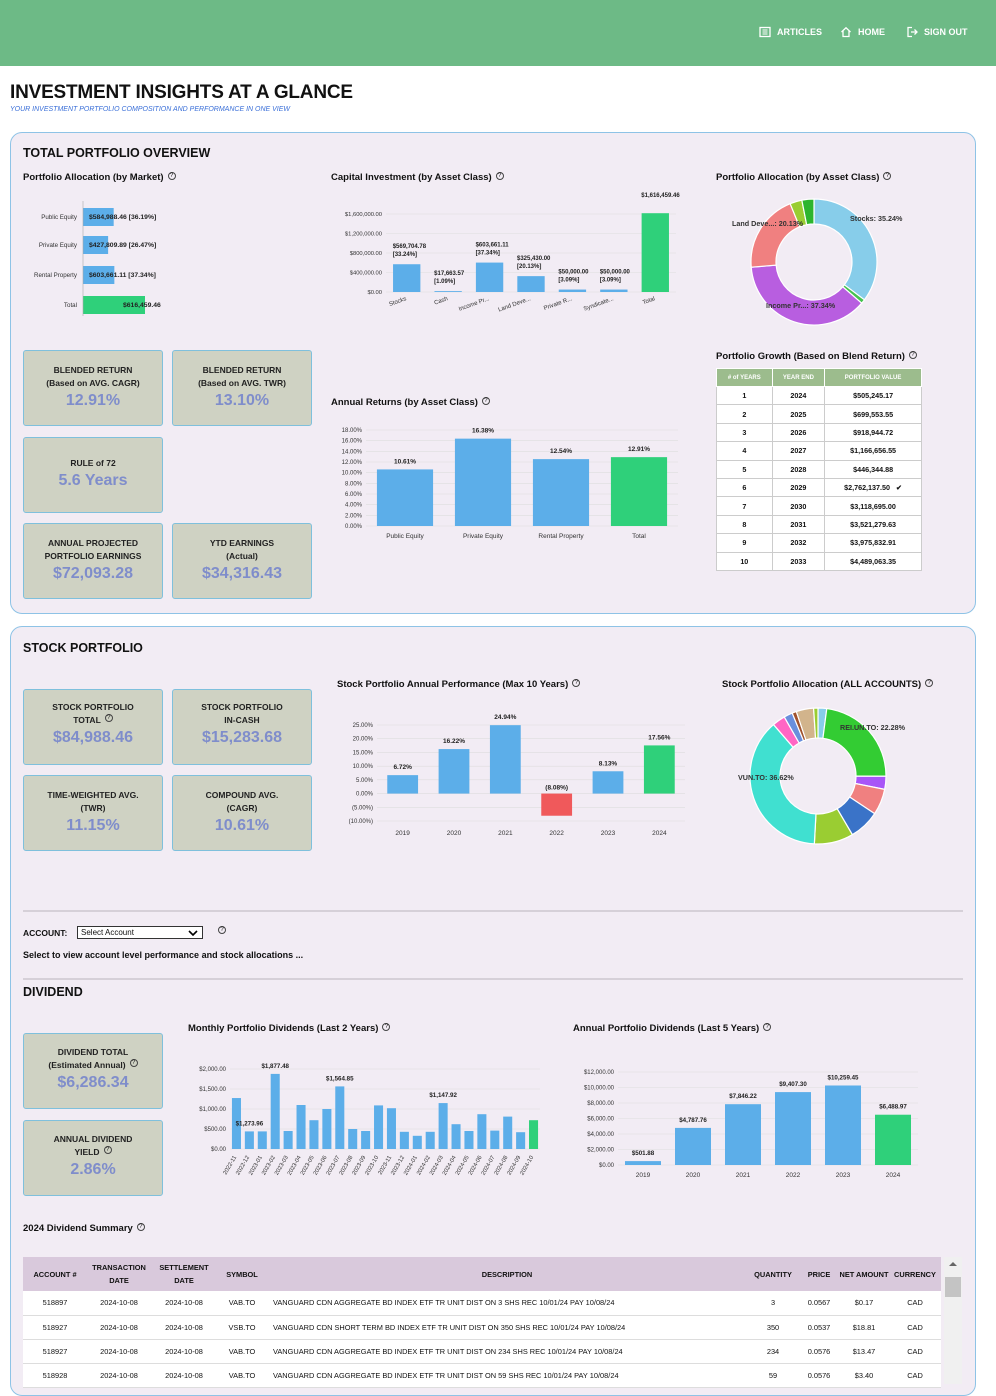  What do you see at coordinates (354, 484) in the screenshot?
I see `y-tick-label: 8.00%` at bounding box center [354, 484].